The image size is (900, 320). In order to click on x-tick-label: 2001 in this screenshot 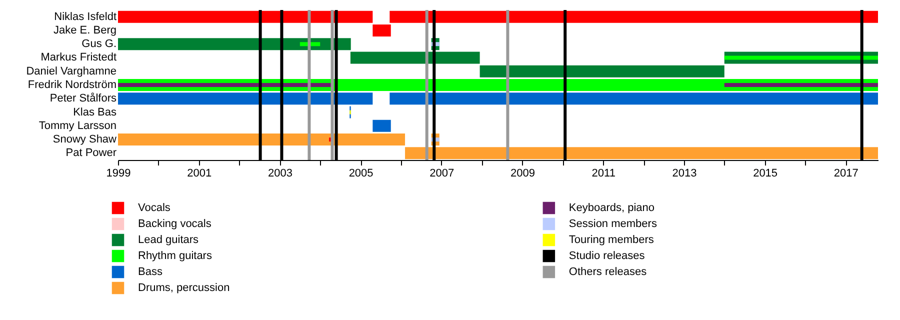, I will do `click(199, 174)`.